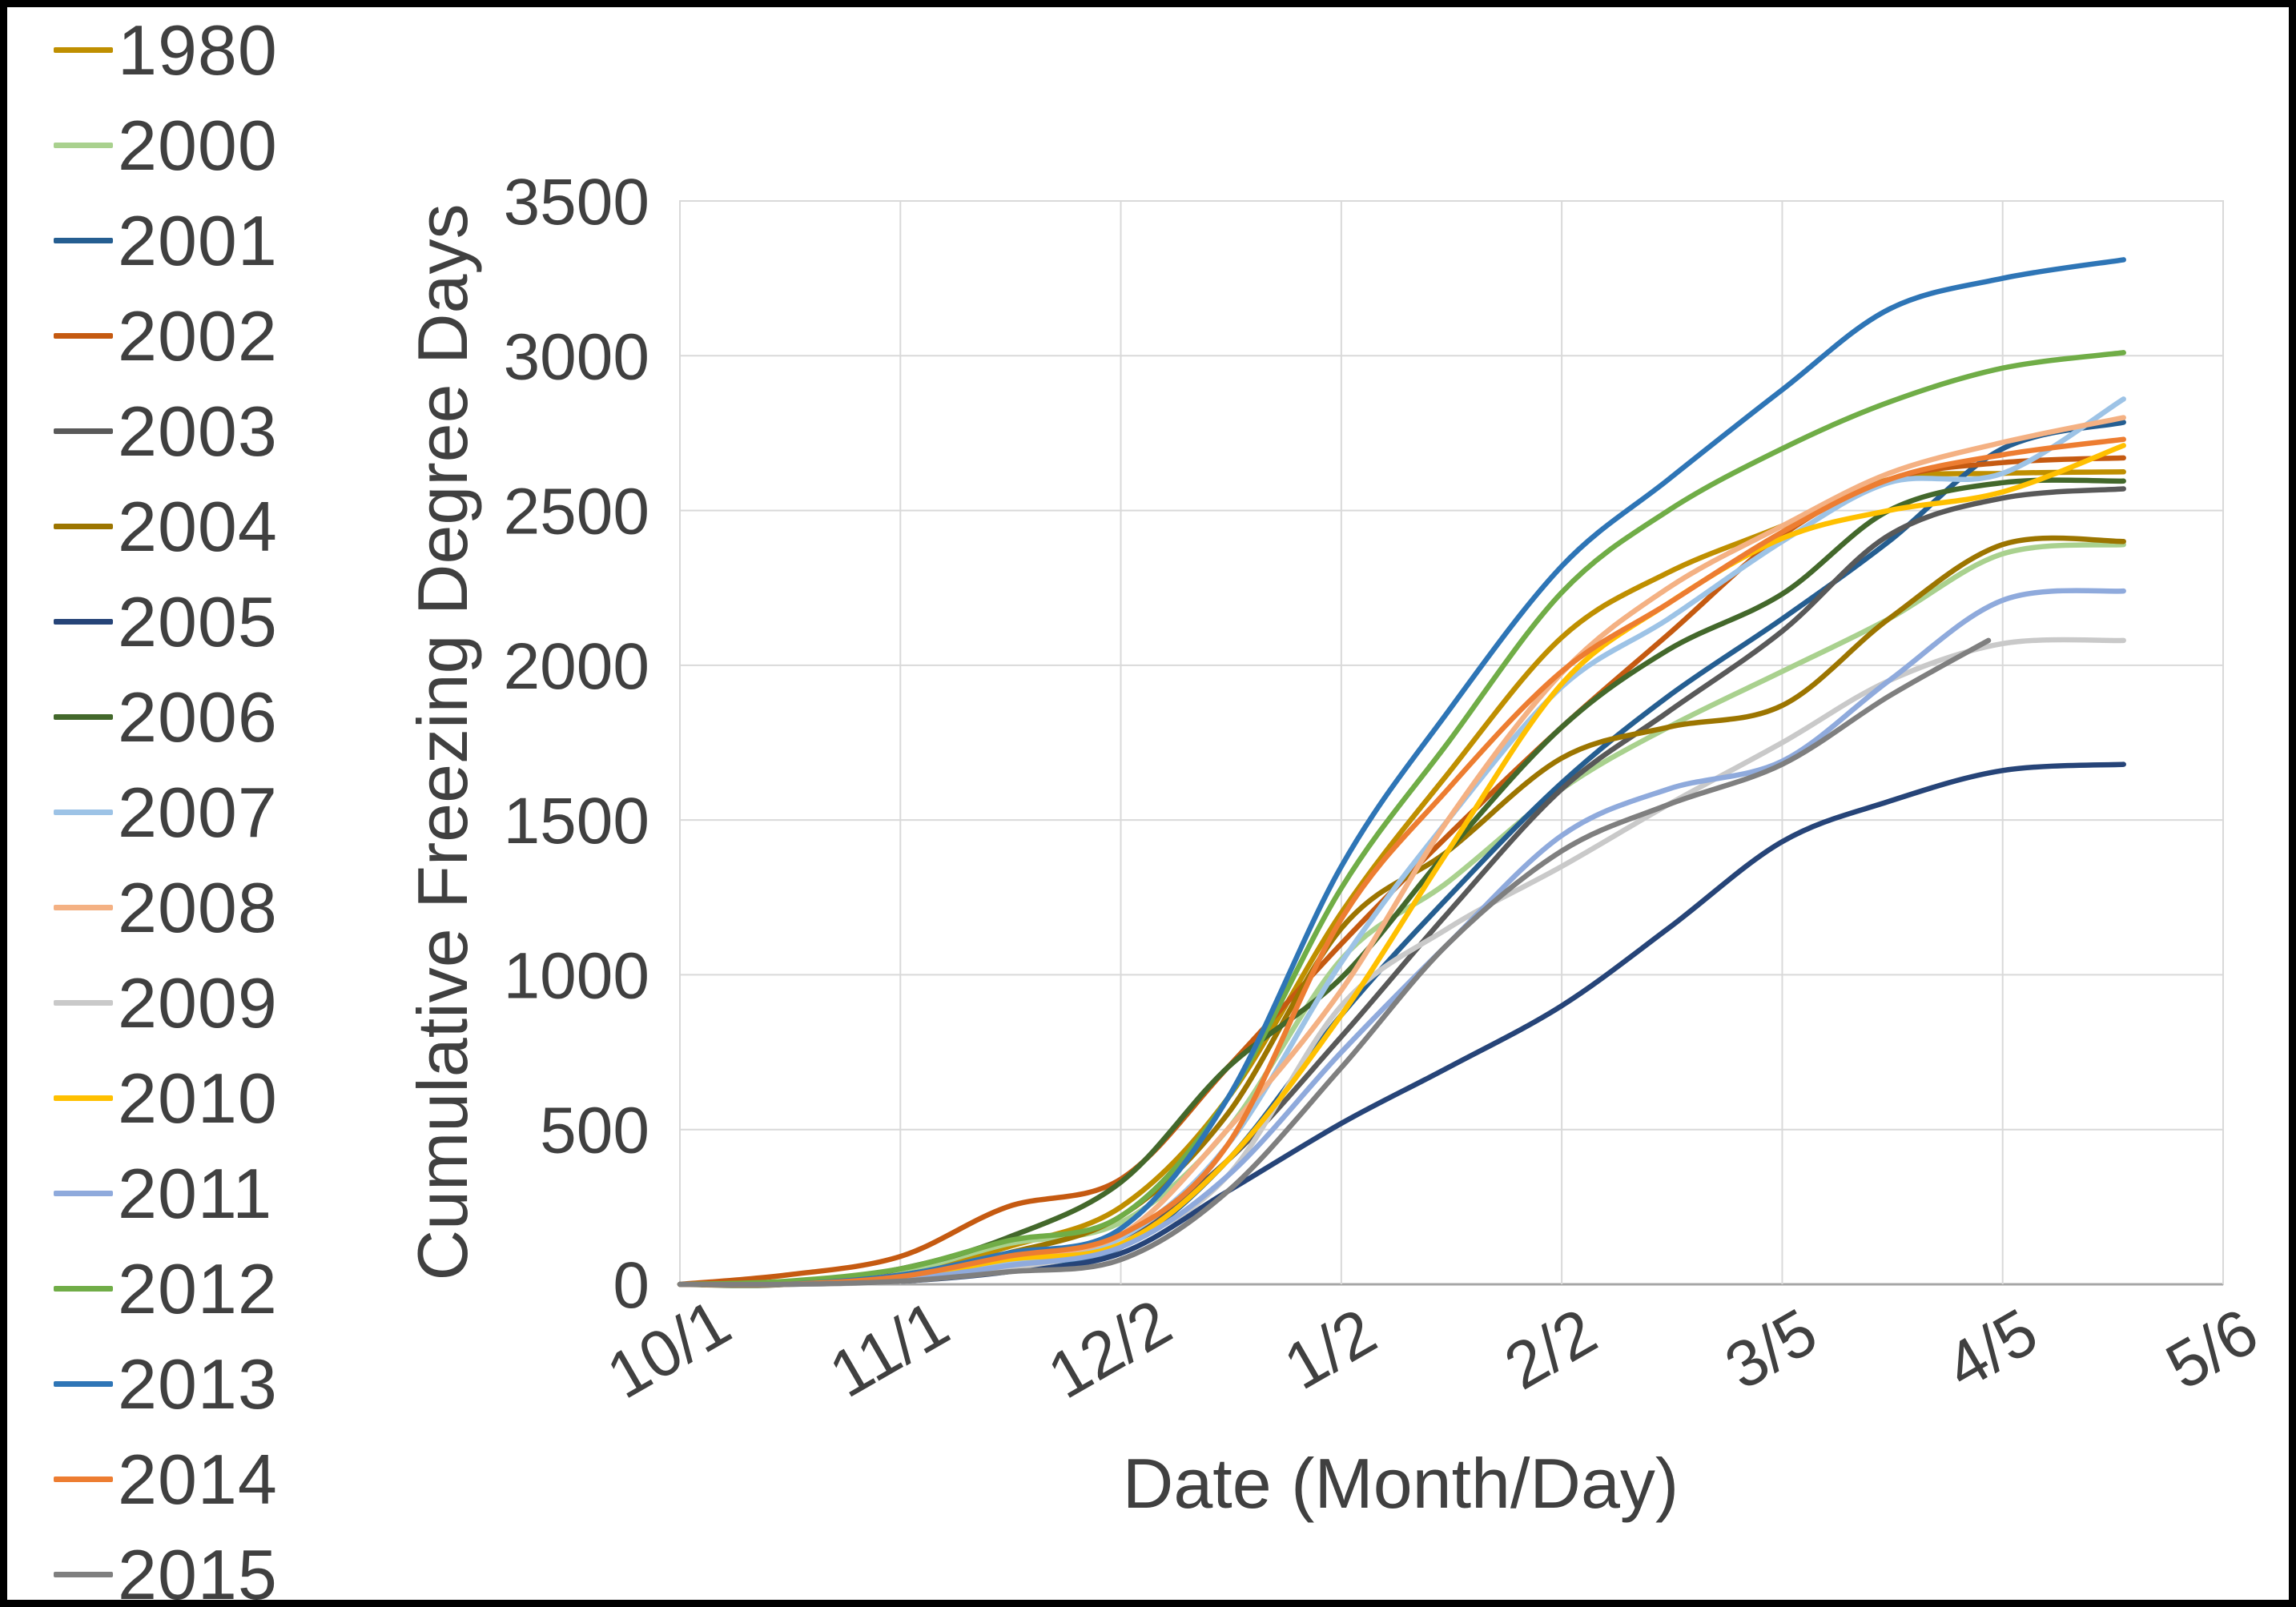  Describe the element at coordinates (576, 356) in the screenshot. I see `y-tick-label: 3000` at that location.